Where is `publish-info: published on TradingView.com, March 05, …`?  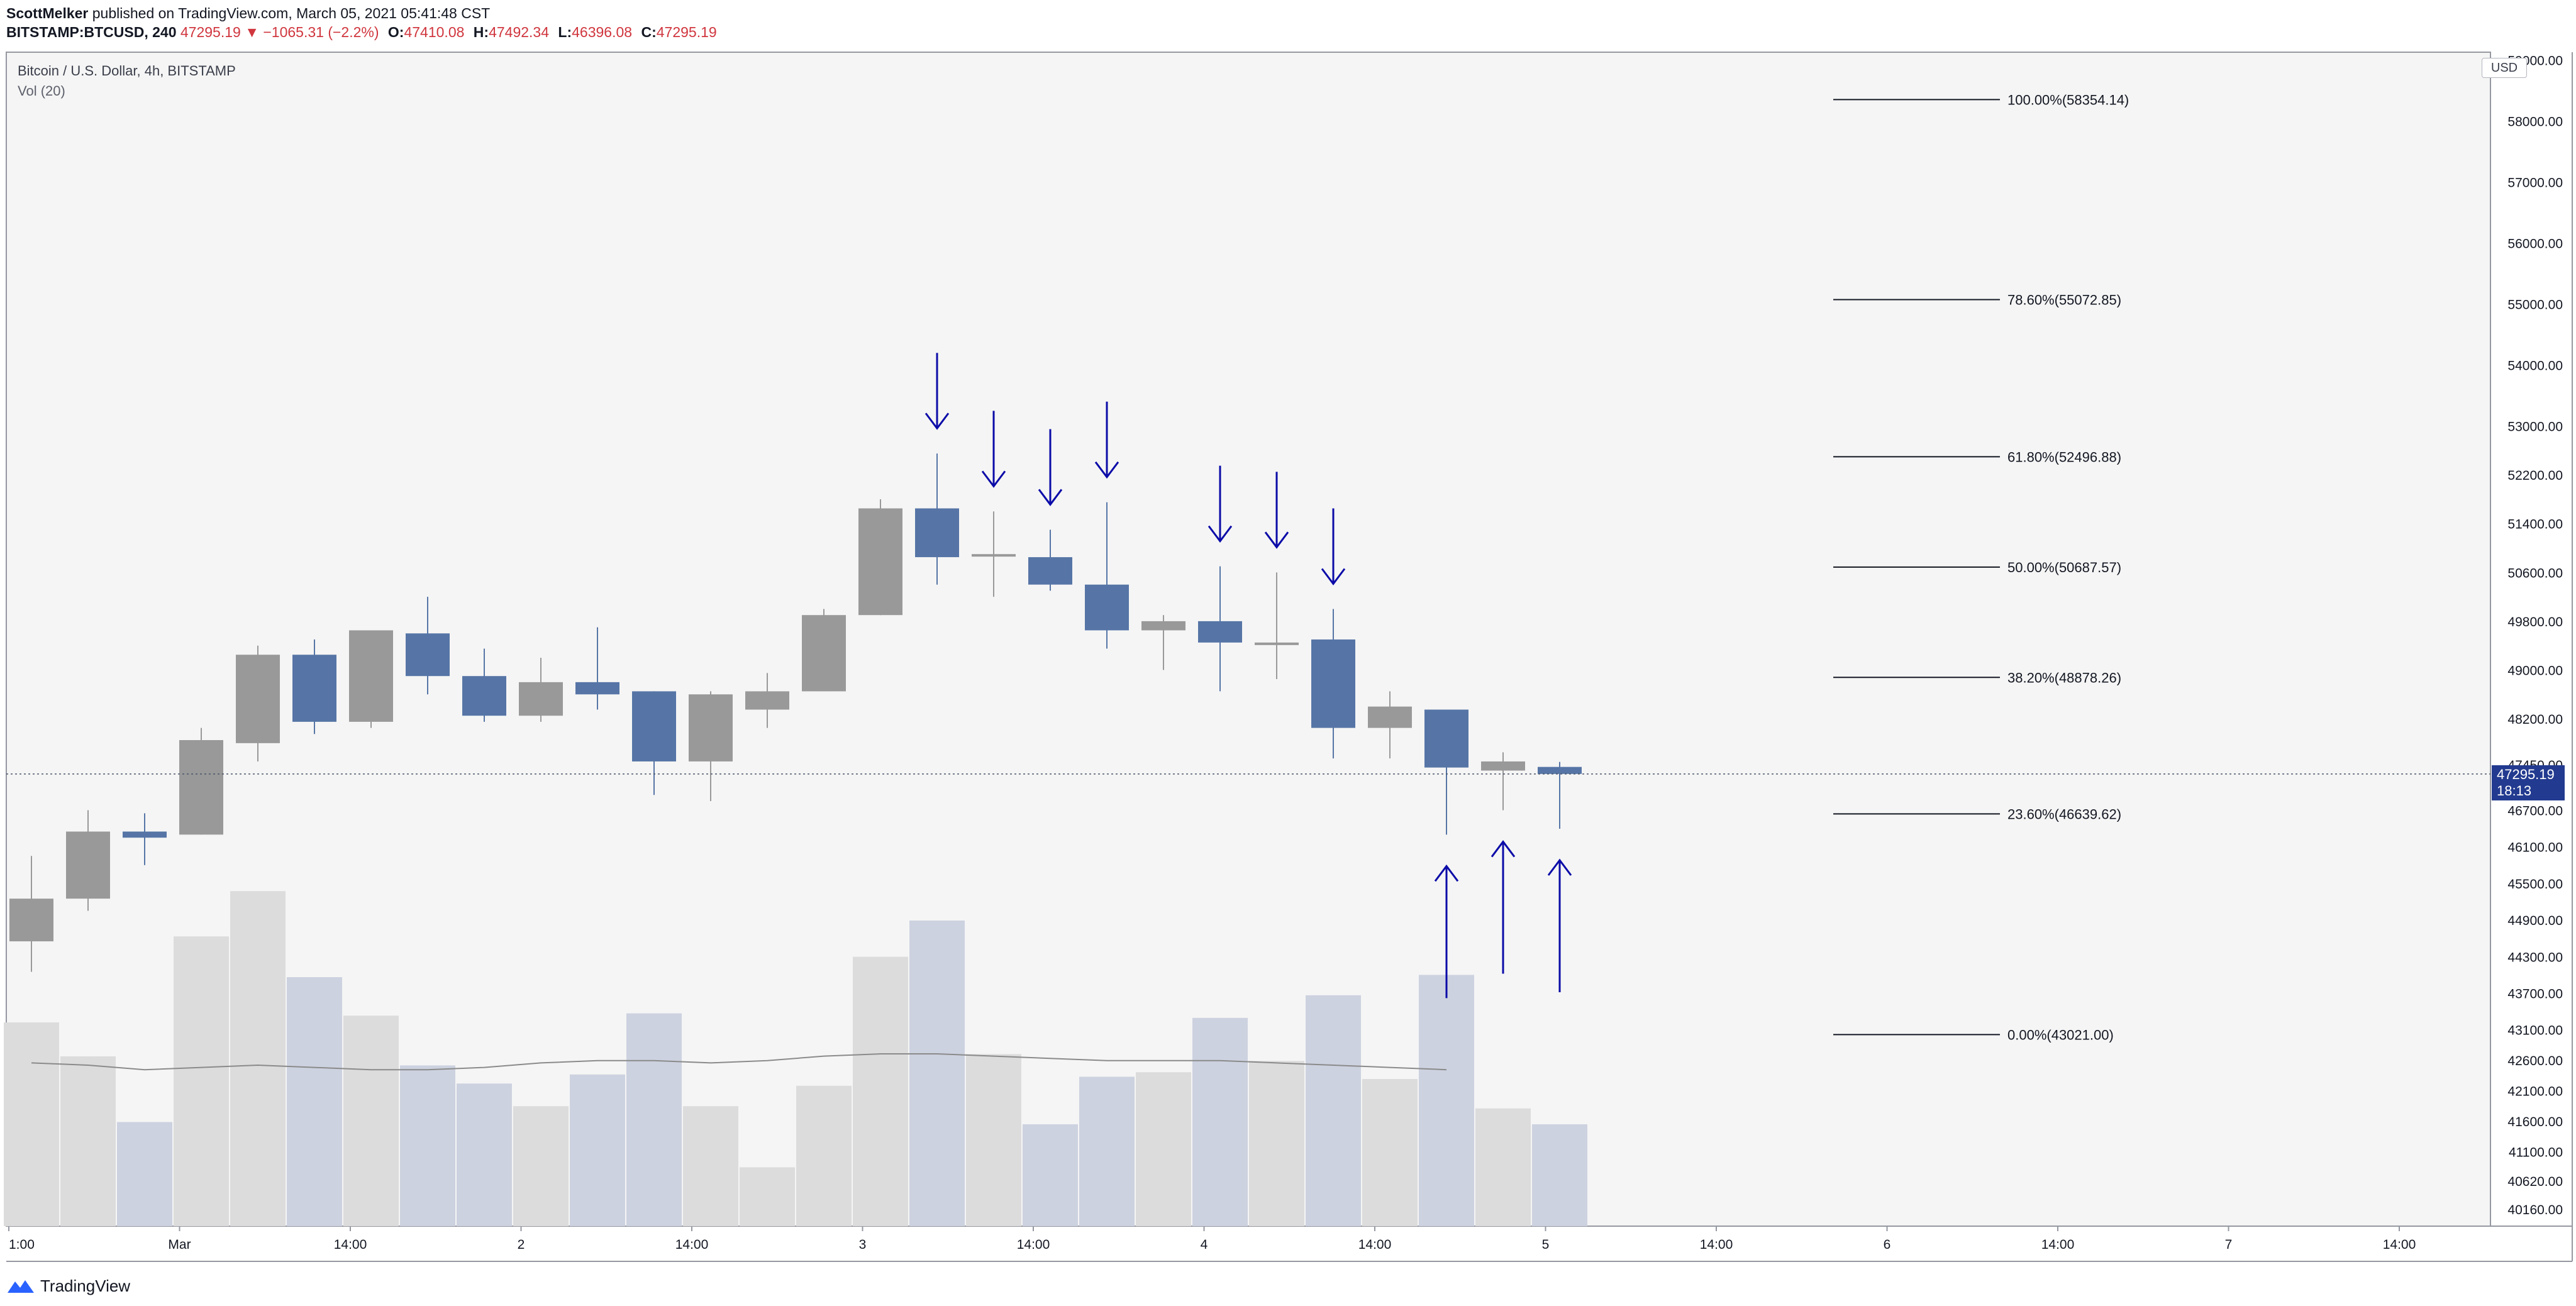 publish-info: published on TradingView.com, March 05, … is located at coordinates (289, 13).